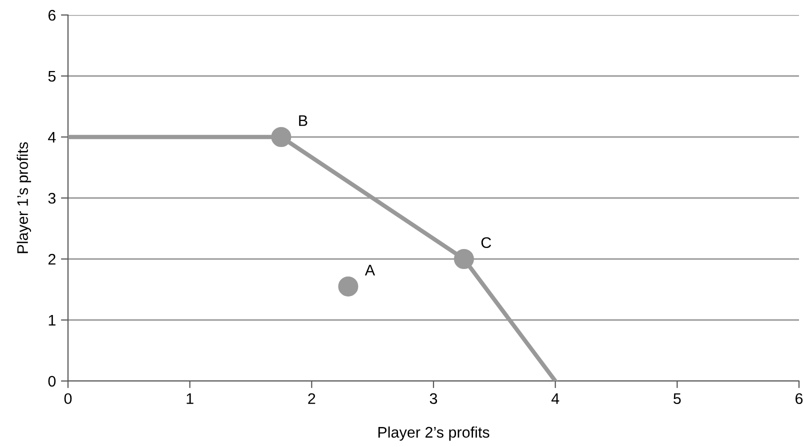  Describe the element at coordinates (312, 398) in the screenshot. I see `x-tick-label: 2` at that location.